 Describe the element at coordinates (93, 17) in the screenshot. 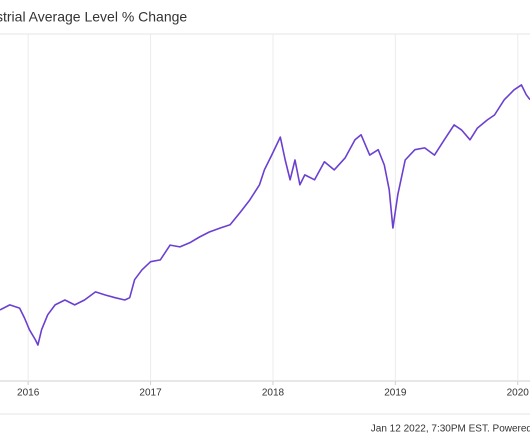

I see `chart-title: strial Average Level % Change` at that location.